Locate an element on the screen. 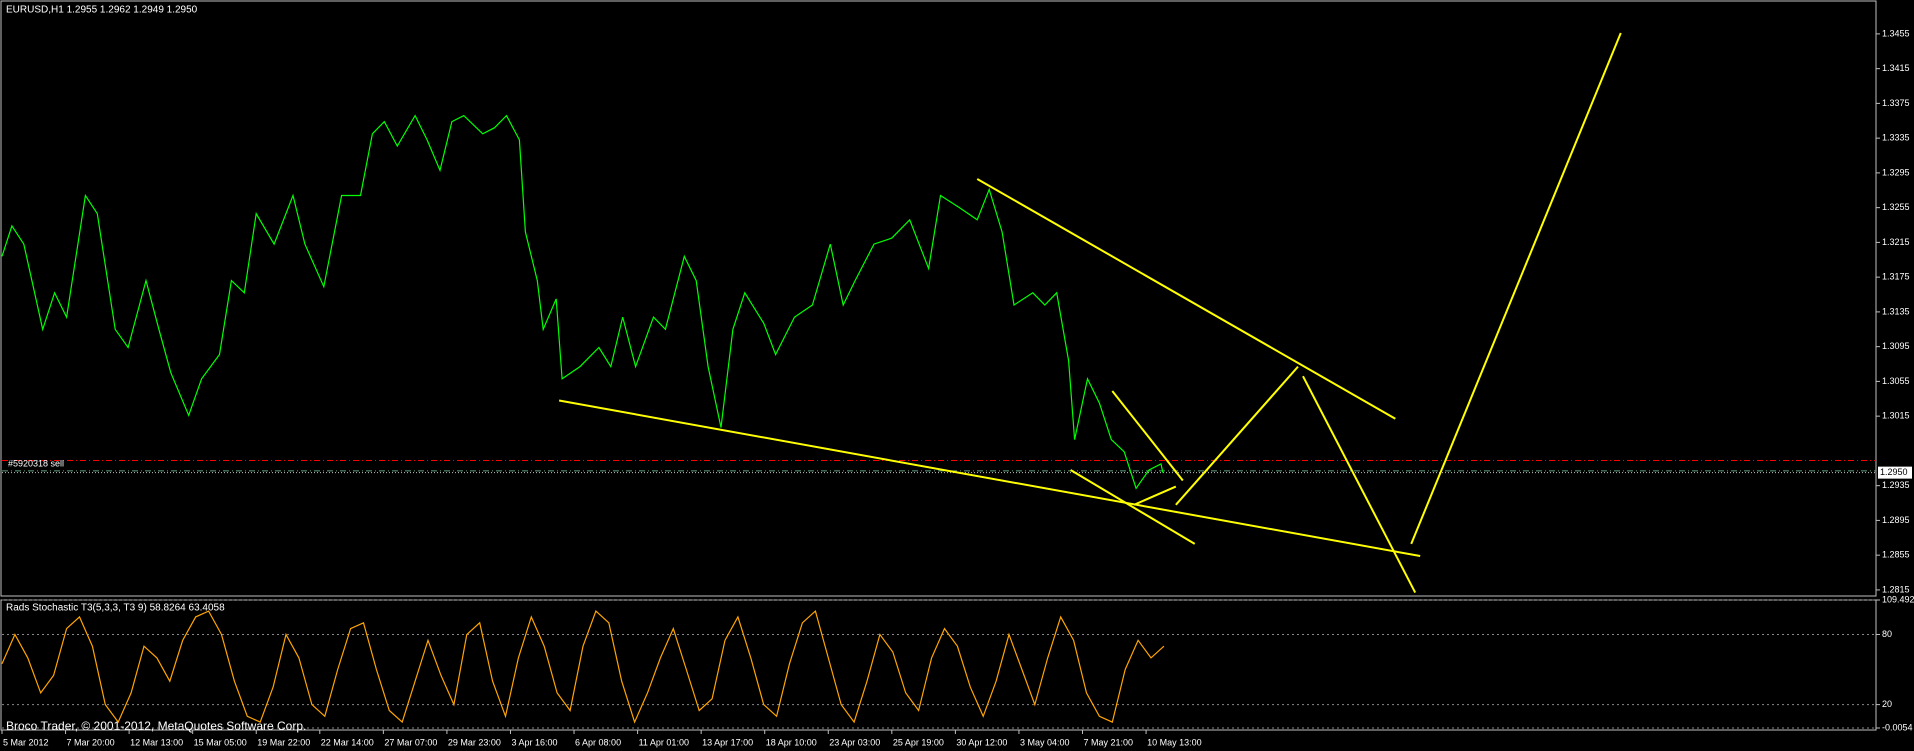  price-line is located at coordinates (583, 667).